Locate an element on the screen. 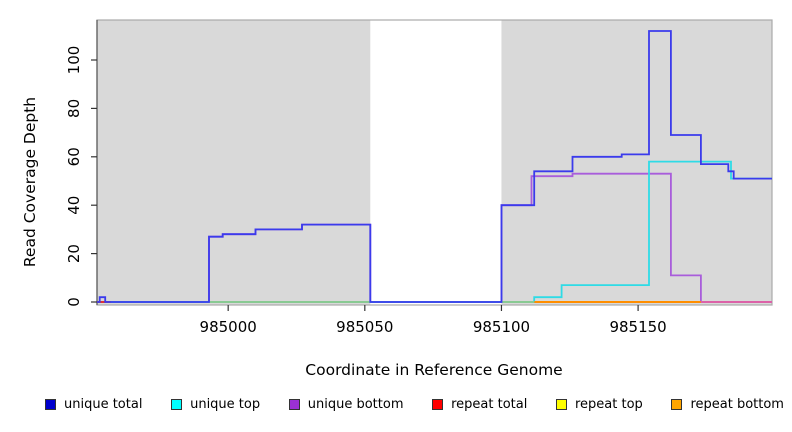 The image size is (792, 432). legend-item-unique-bottom: unique bottom is located at coordinates (346, 404).